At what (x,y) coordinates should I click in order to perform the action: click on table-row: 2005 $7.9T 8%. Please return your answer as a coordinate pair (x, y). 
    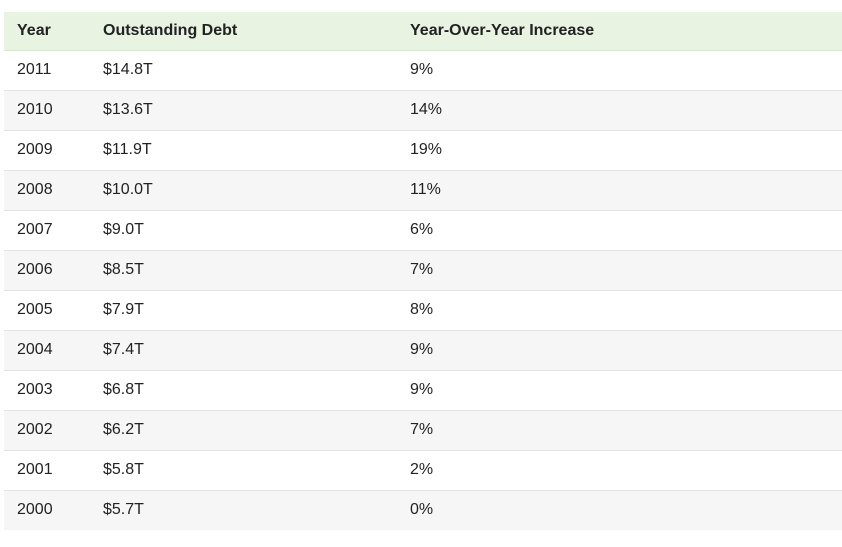
    Looking at the image, I should click on (423, 310).